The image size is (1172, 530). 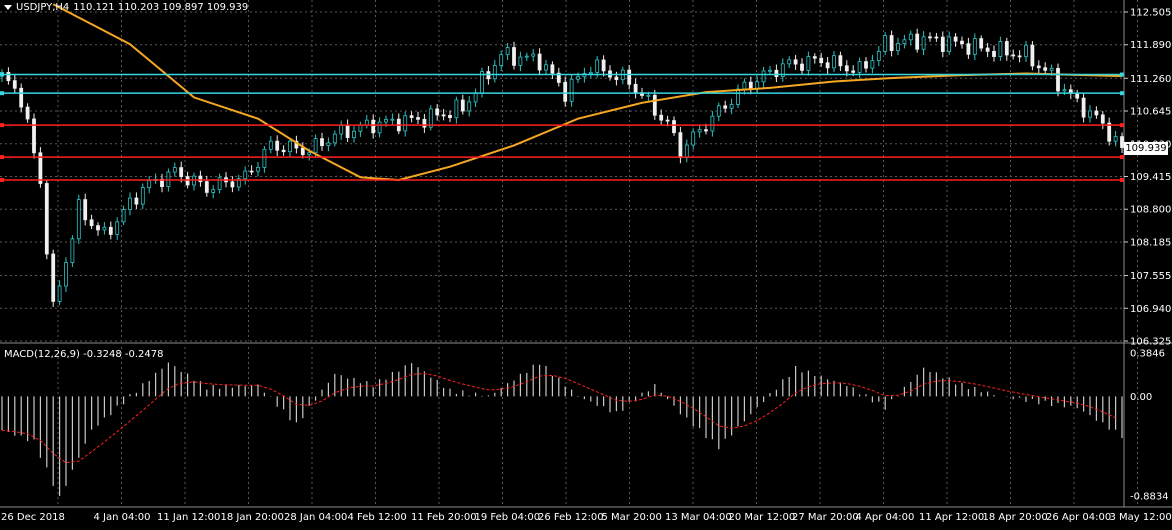 I want to click on price-tick-label: 111.260, so click(x=1150, y=79).